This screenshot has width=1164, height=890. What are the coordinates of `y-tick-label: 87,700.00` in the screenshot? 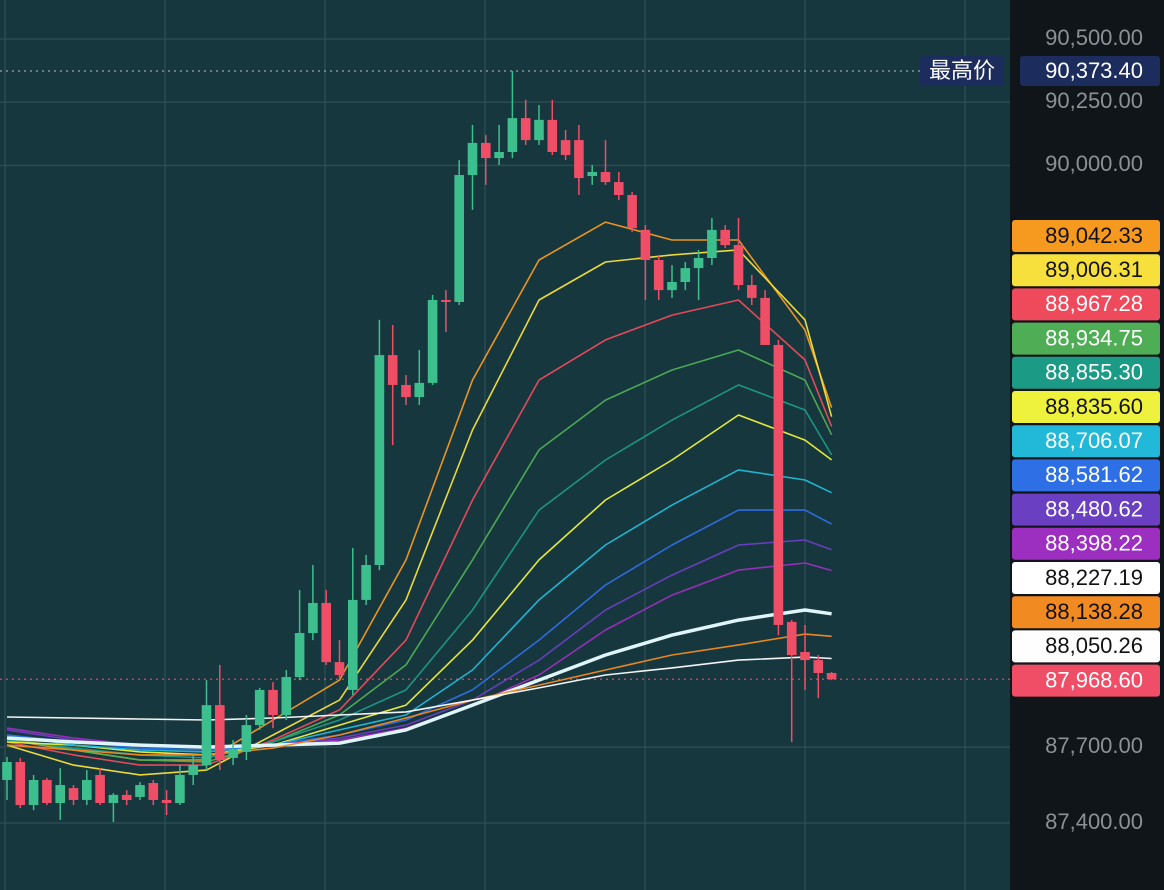 It's located at (1094, 745).